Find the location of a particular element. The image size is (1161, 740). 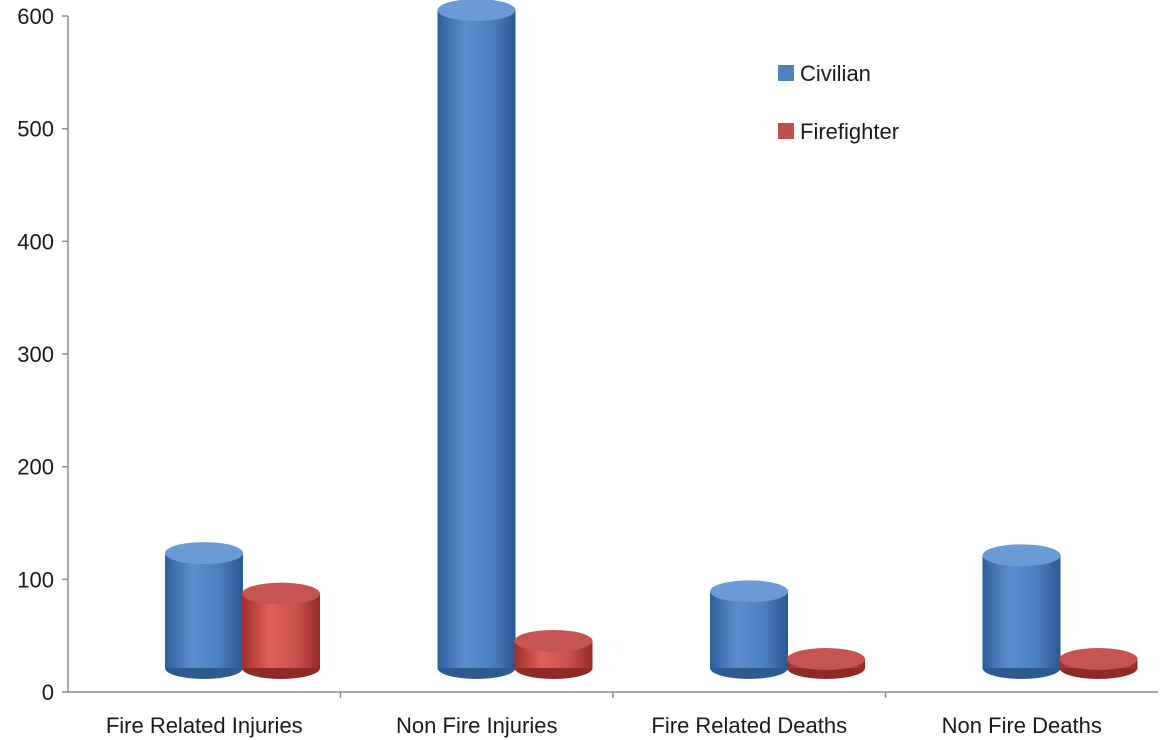

y-tick-label: 0 is located at coordinates (48, 692).